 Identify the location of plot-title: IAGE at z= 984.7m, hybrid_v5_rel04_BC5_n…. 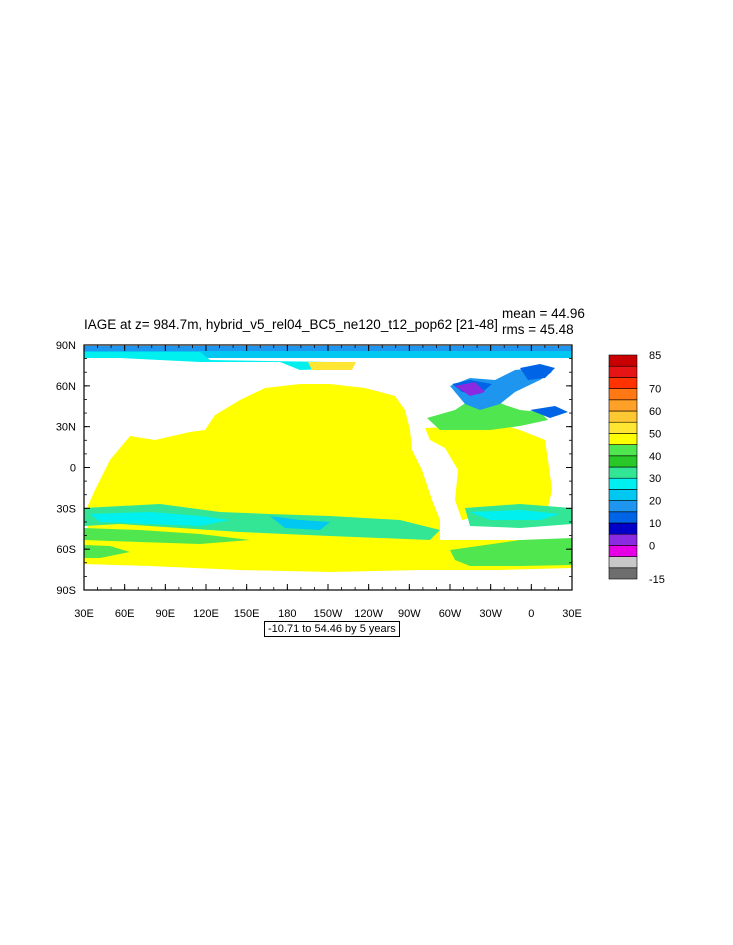
(291, 324).